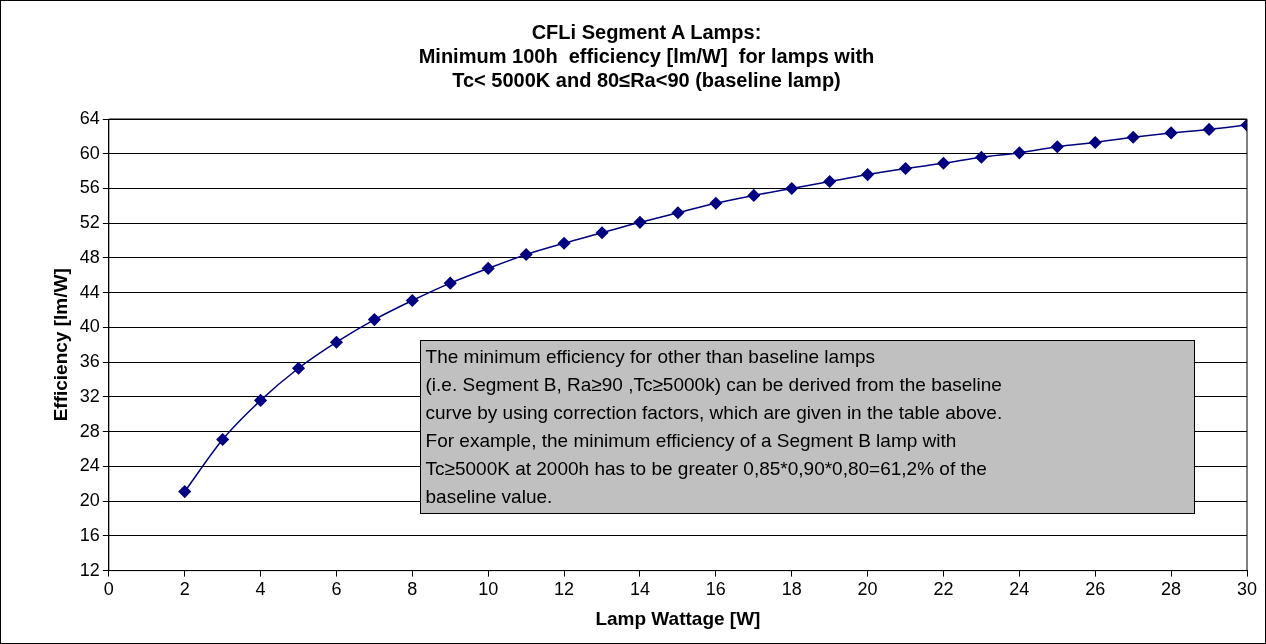  I want to click on x-tick-label: 30, so click(1247, 589).